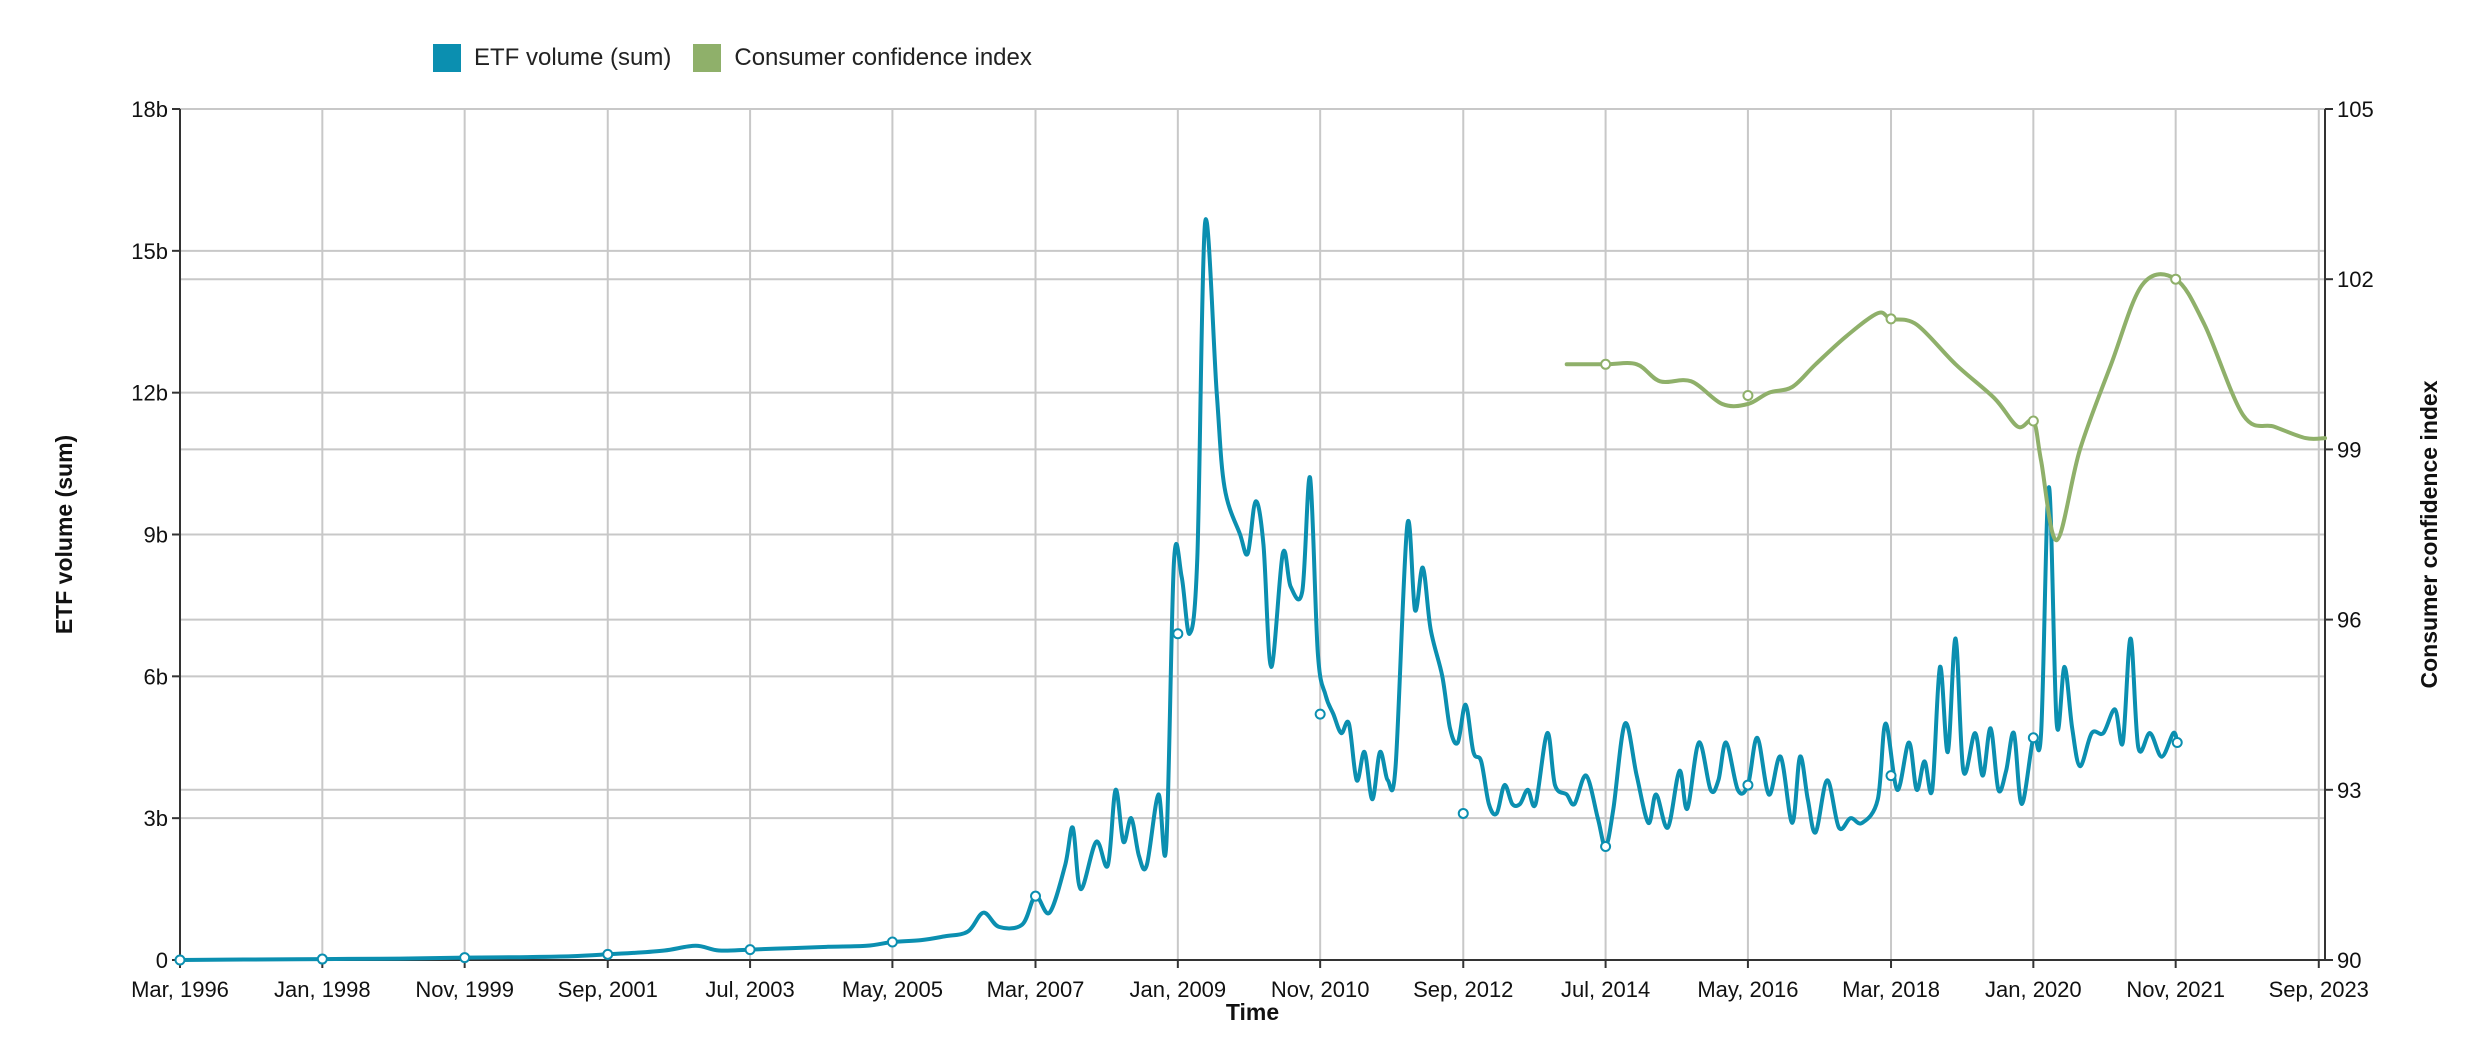  I want to click on y-left-tick-label: 15b, so click(149, 251).